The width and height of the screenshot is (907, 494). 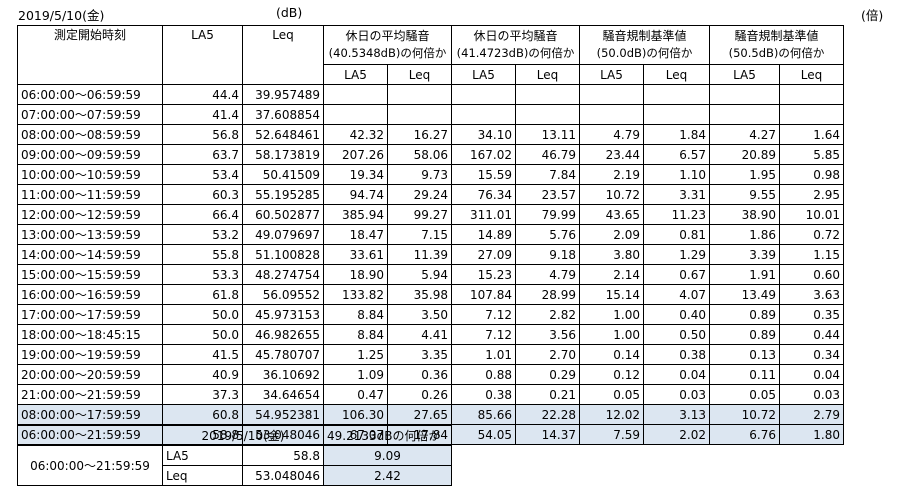 What do you see at coordinates (744, 154) in the screenshot?
I see `ratio-cell: 20.89` at bounding box center [744, 154].